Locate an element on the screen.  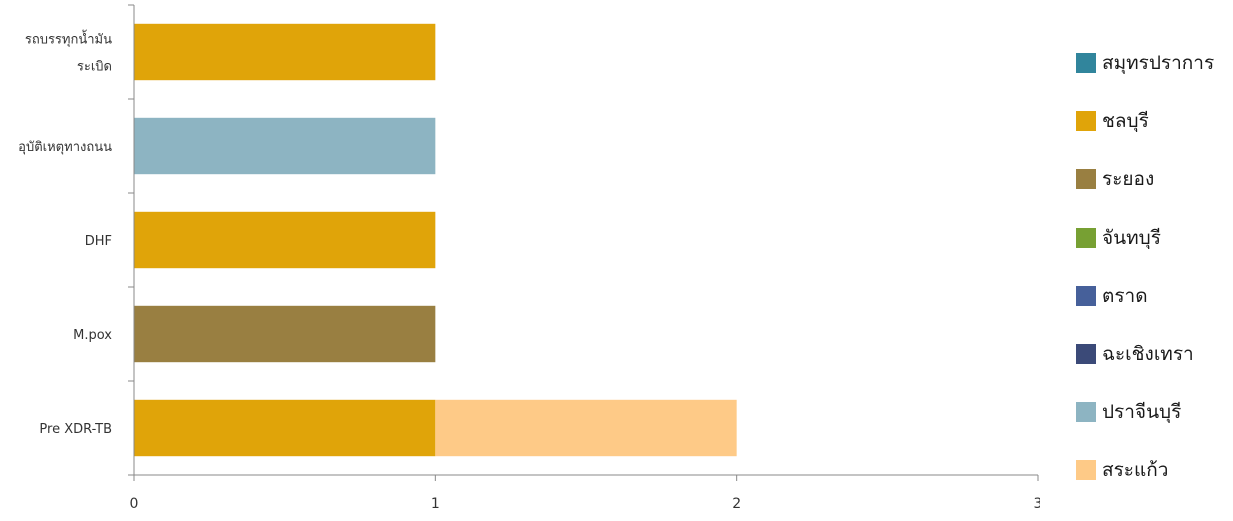
legend-item: ปราจีนบุรี is located at coordinates (1153, 412).